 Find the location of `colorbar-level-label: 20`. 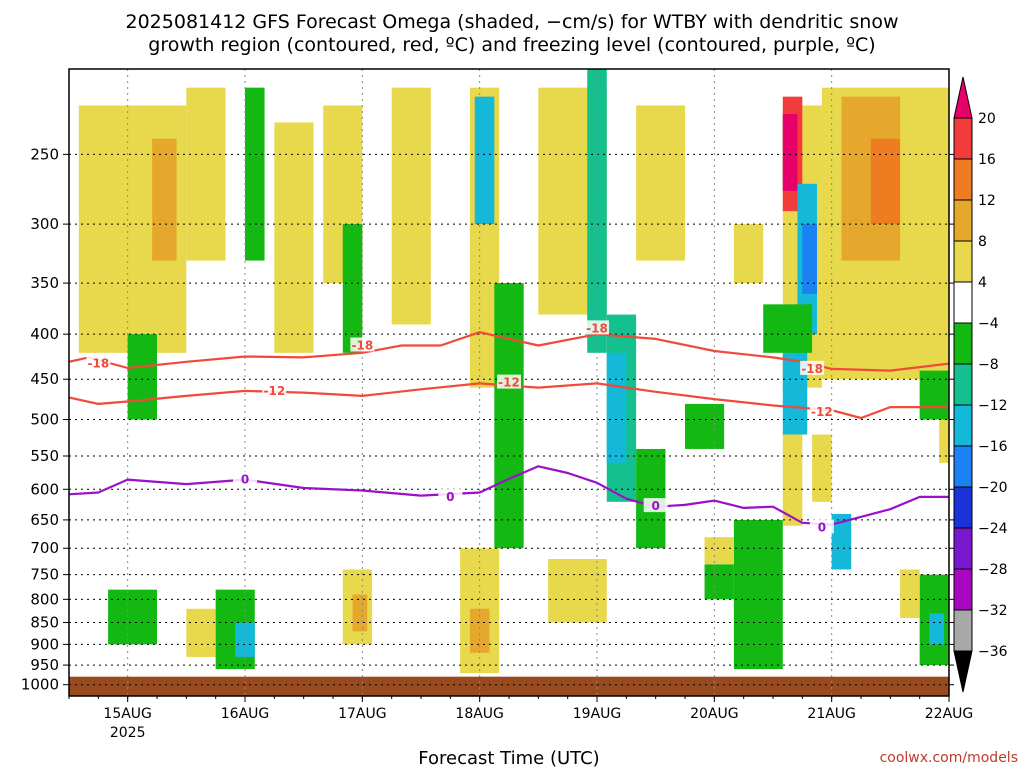

colorbar-level-label: 20 is located at coordinates (987, 119).